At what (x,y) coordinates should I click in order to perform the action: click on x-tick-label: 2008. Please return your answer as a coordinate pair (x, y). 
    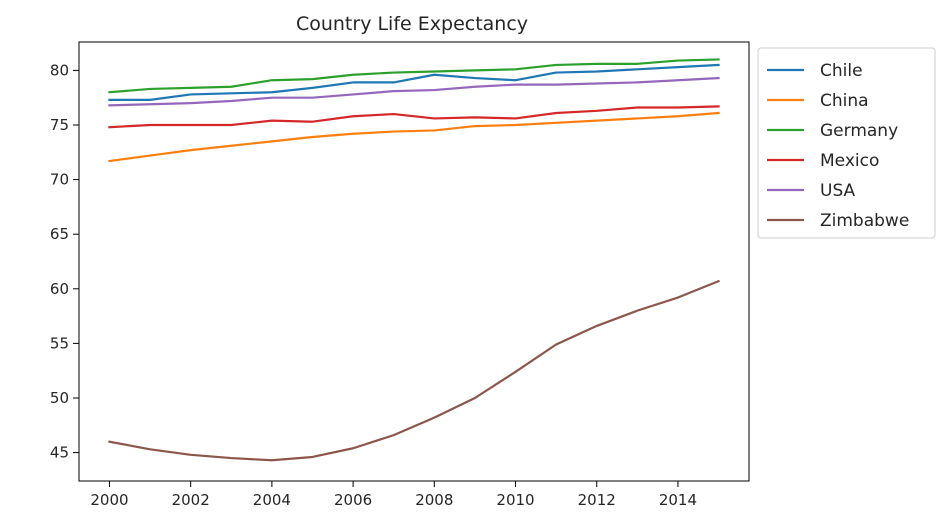
    Looking at the image, I should click on (434, 500).